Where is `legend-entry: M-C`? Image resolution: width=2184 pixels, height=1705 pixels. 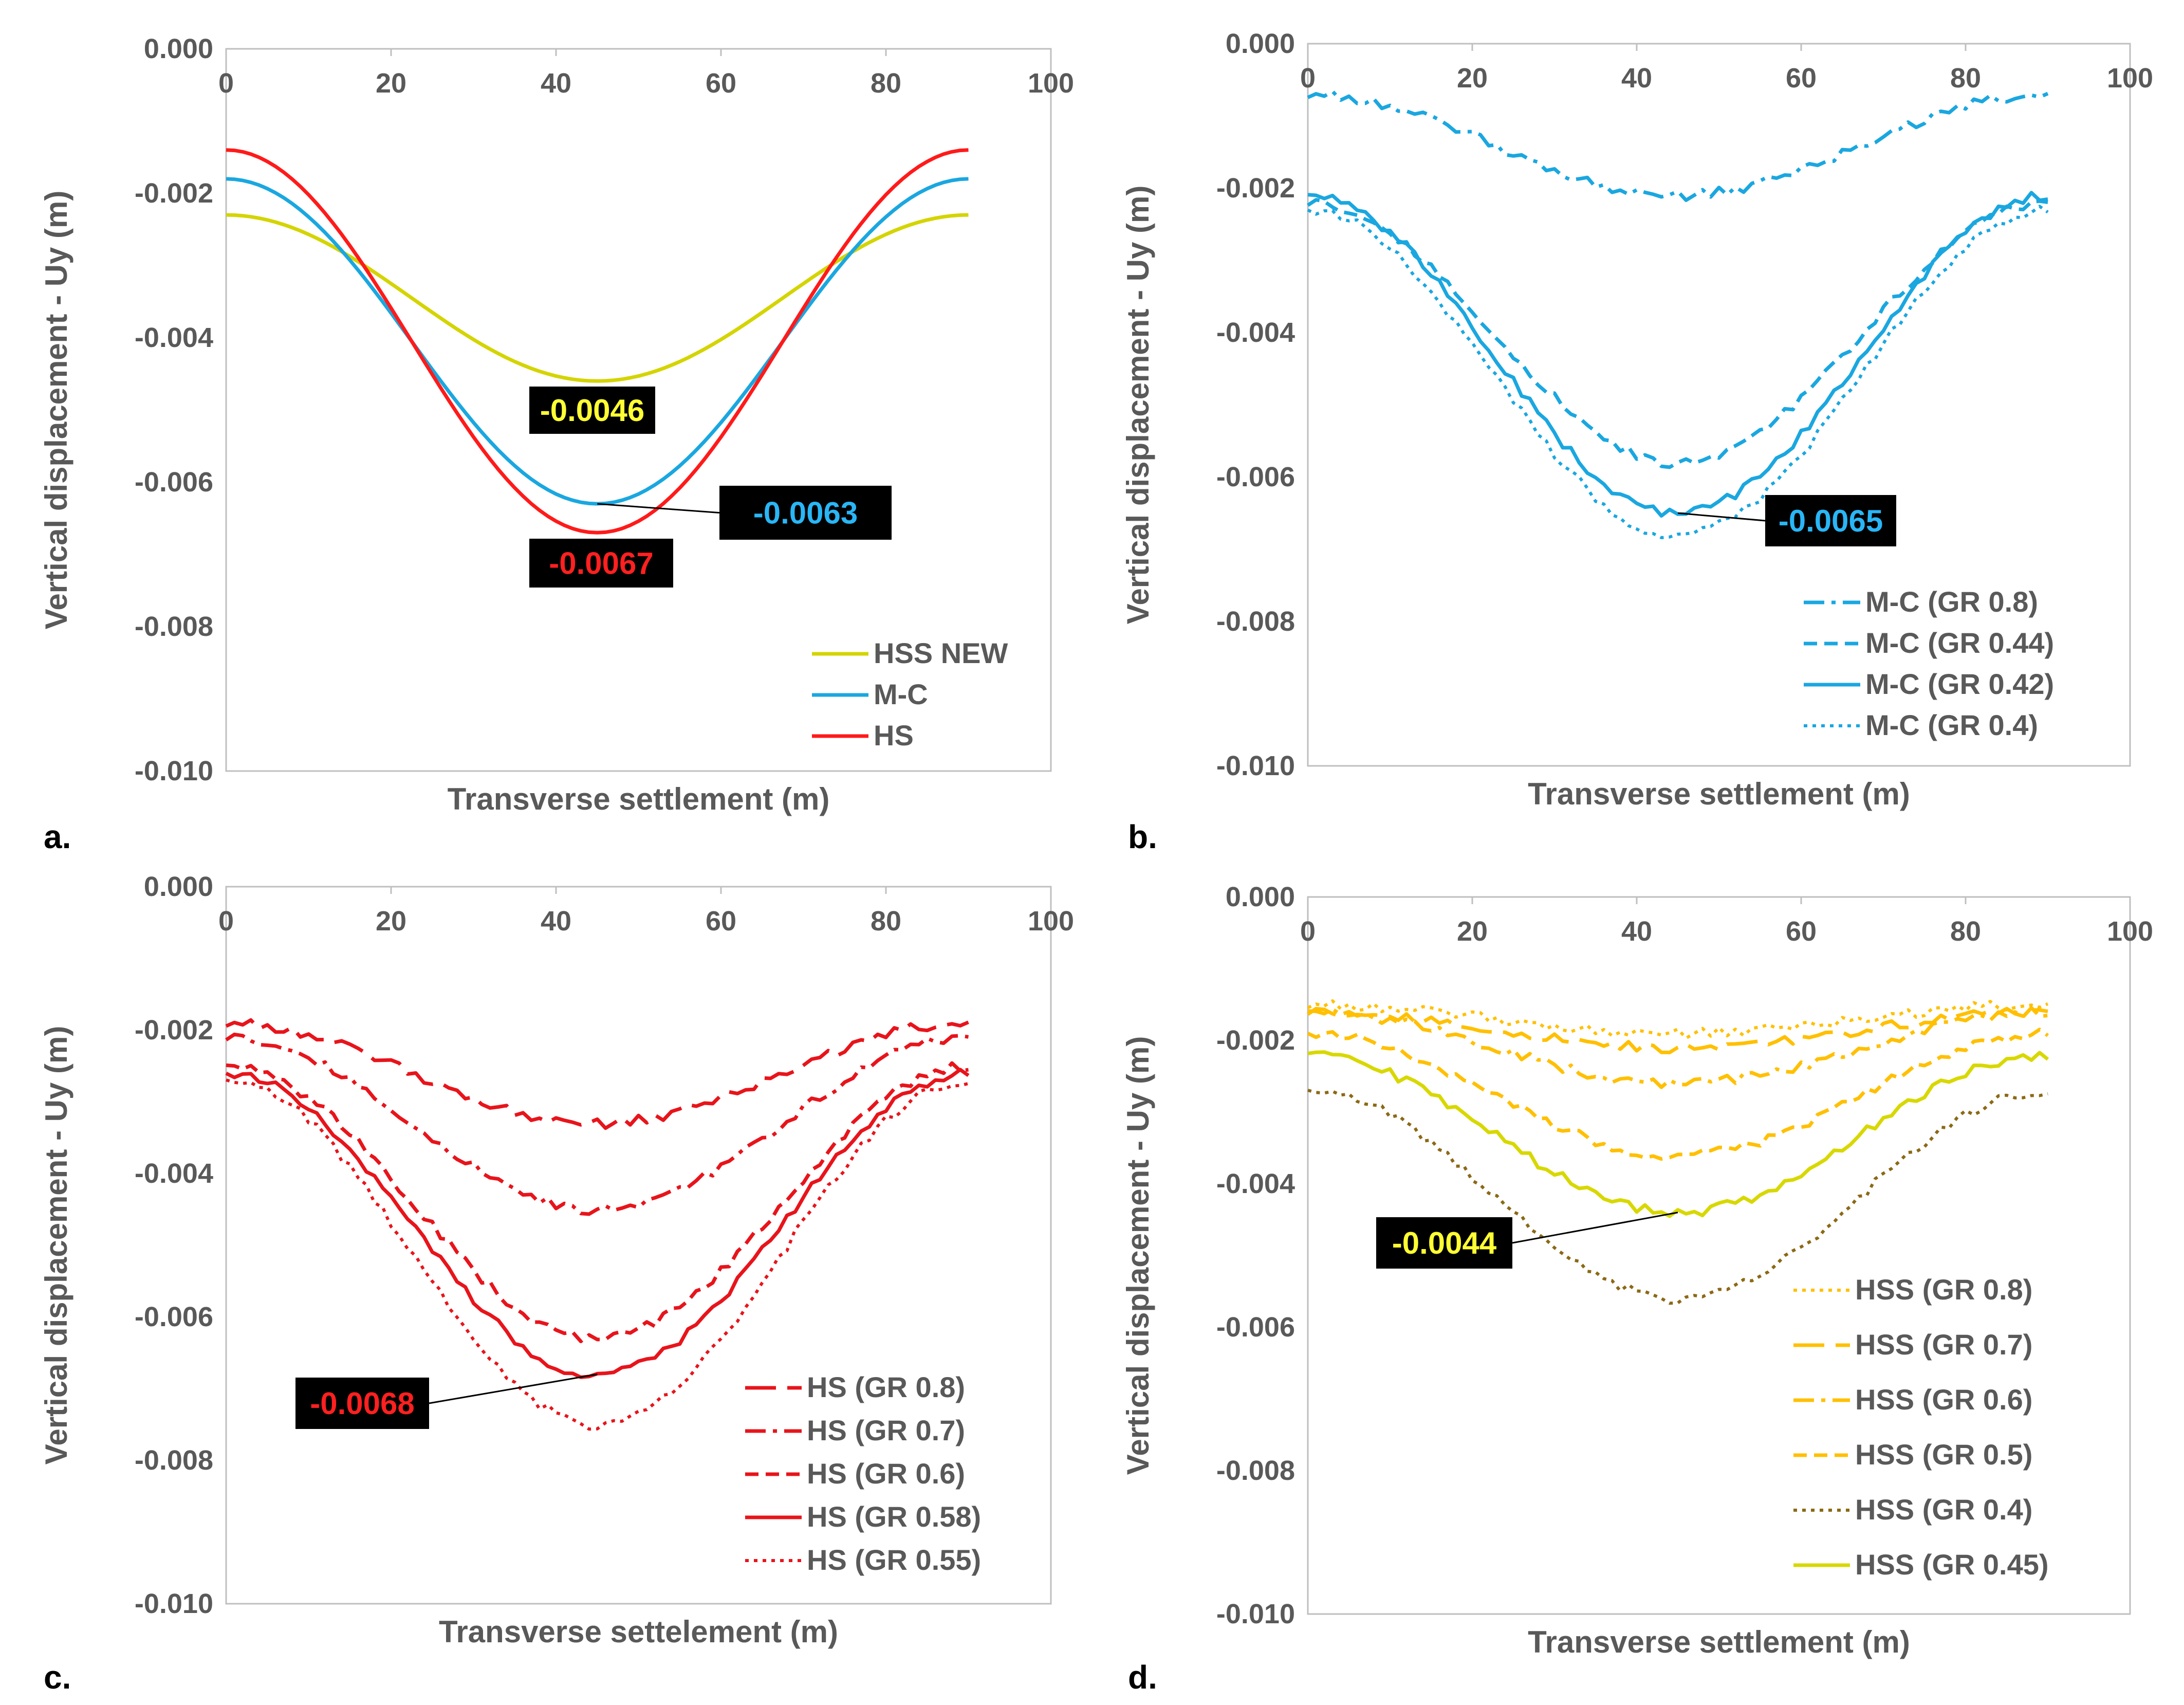 legend-entry: M-C is located at coordinates (901, 694).